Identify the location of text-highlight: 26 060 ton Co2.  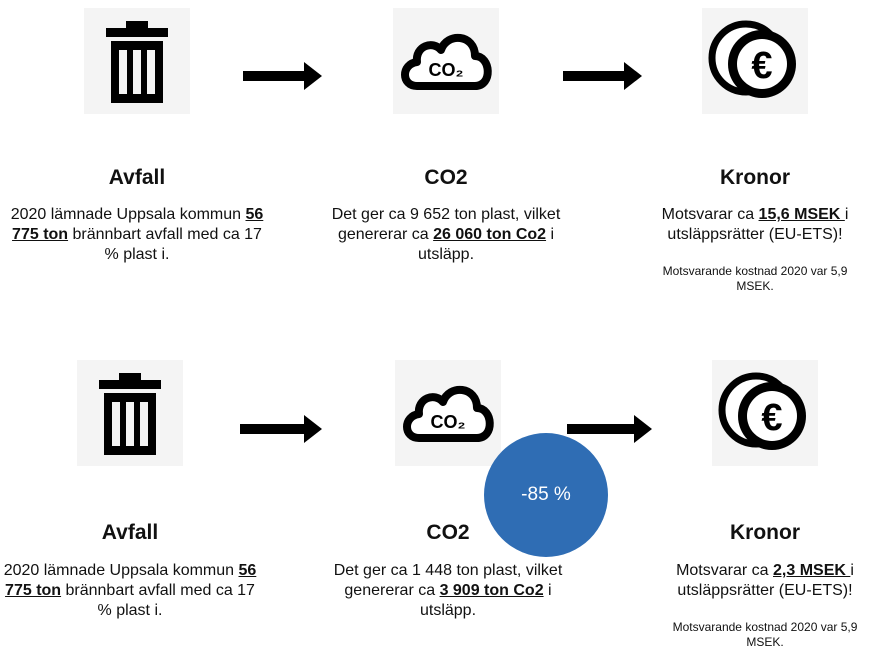
(490, 234).